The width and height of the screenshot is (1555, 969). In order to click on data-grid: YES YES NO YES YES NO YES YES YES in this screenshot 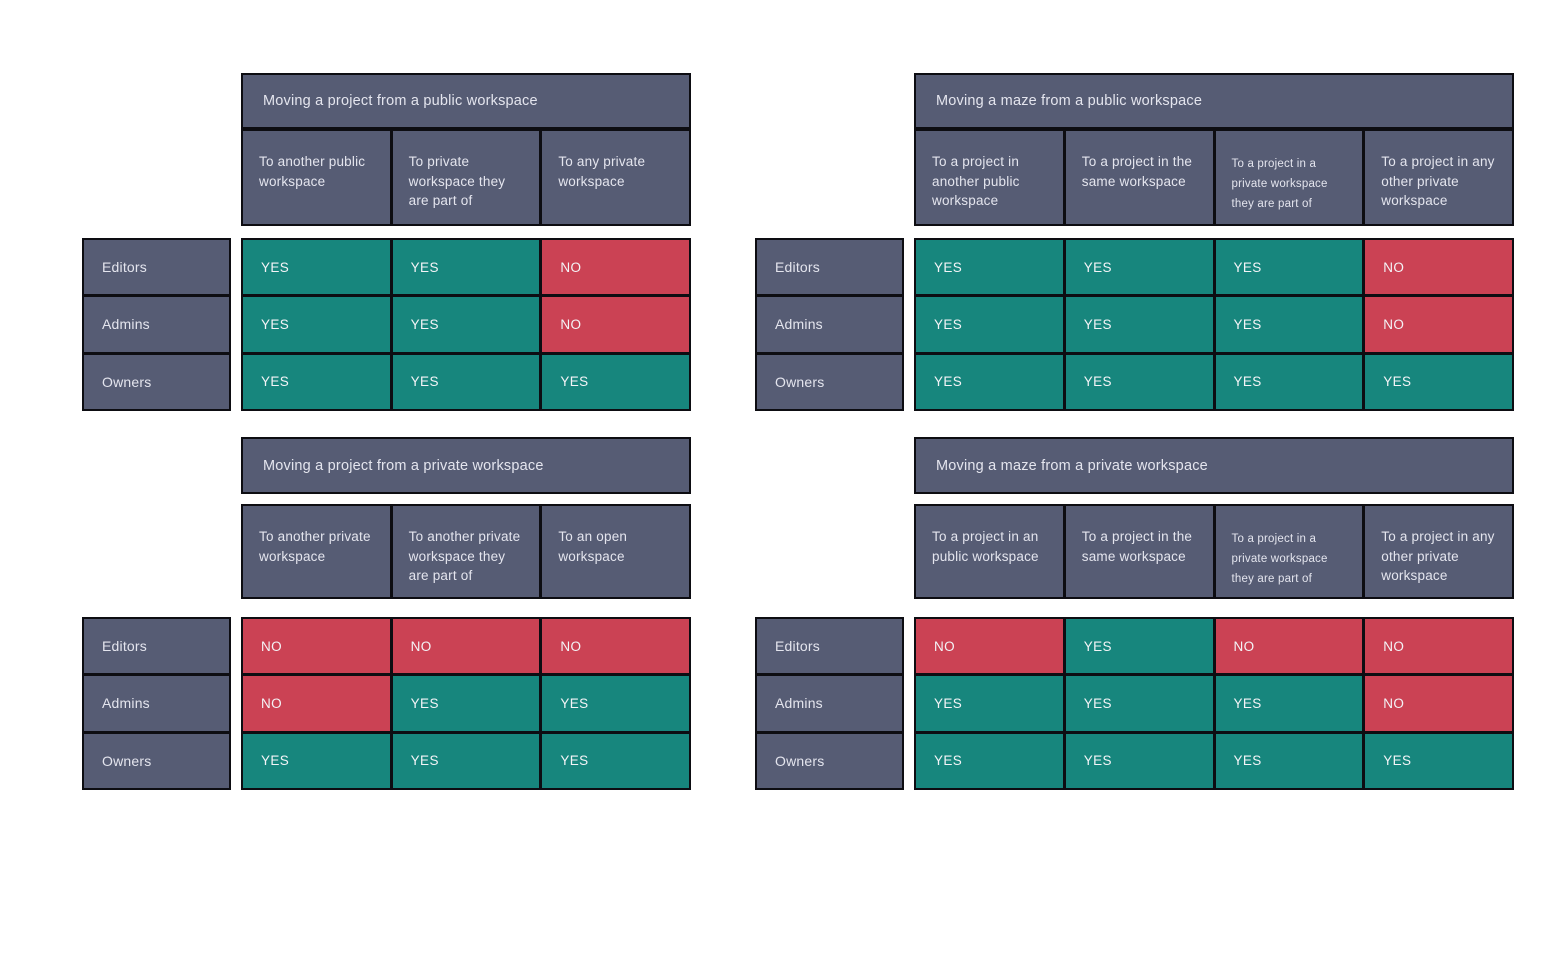, I will do `click(466, 324)`.